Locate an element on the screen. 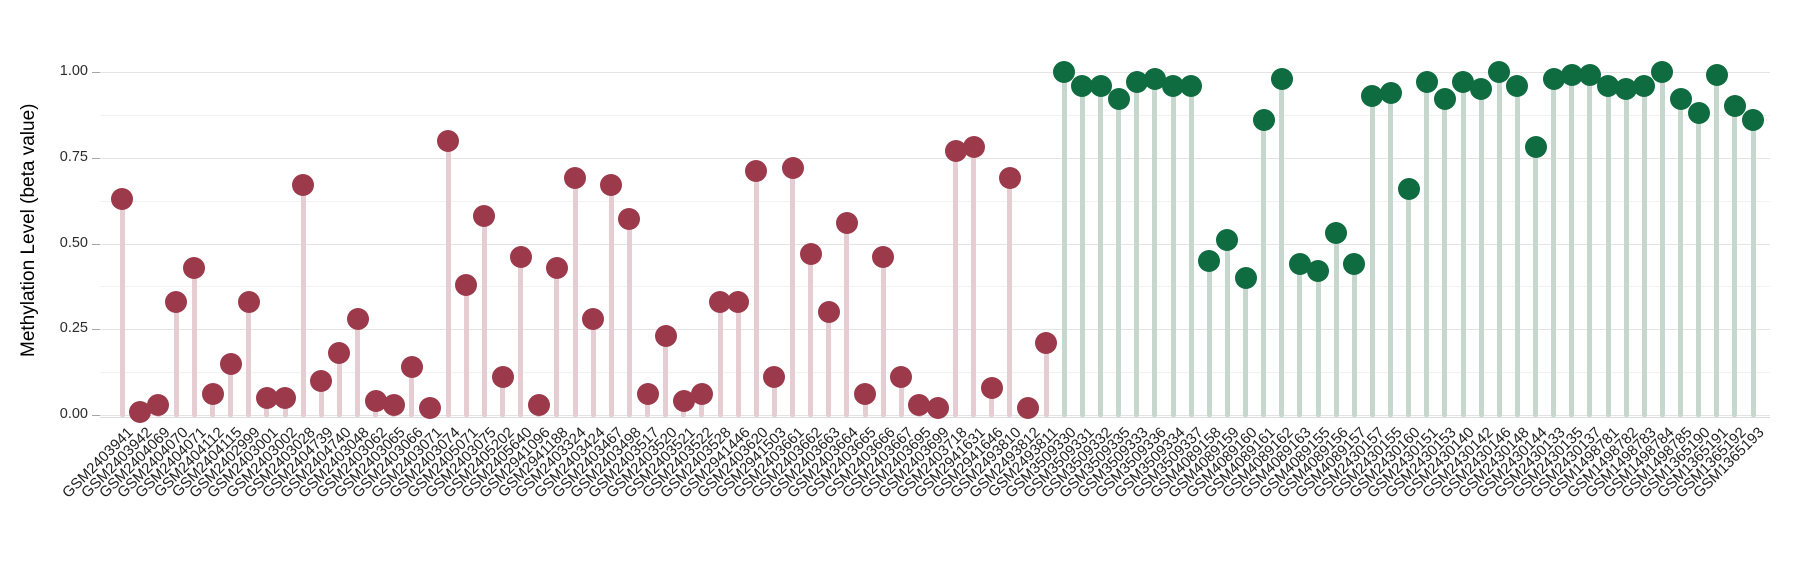 The height and width of the screenshot is (580, 1820). y-gridline-minor is located at coordinates (935, 201).